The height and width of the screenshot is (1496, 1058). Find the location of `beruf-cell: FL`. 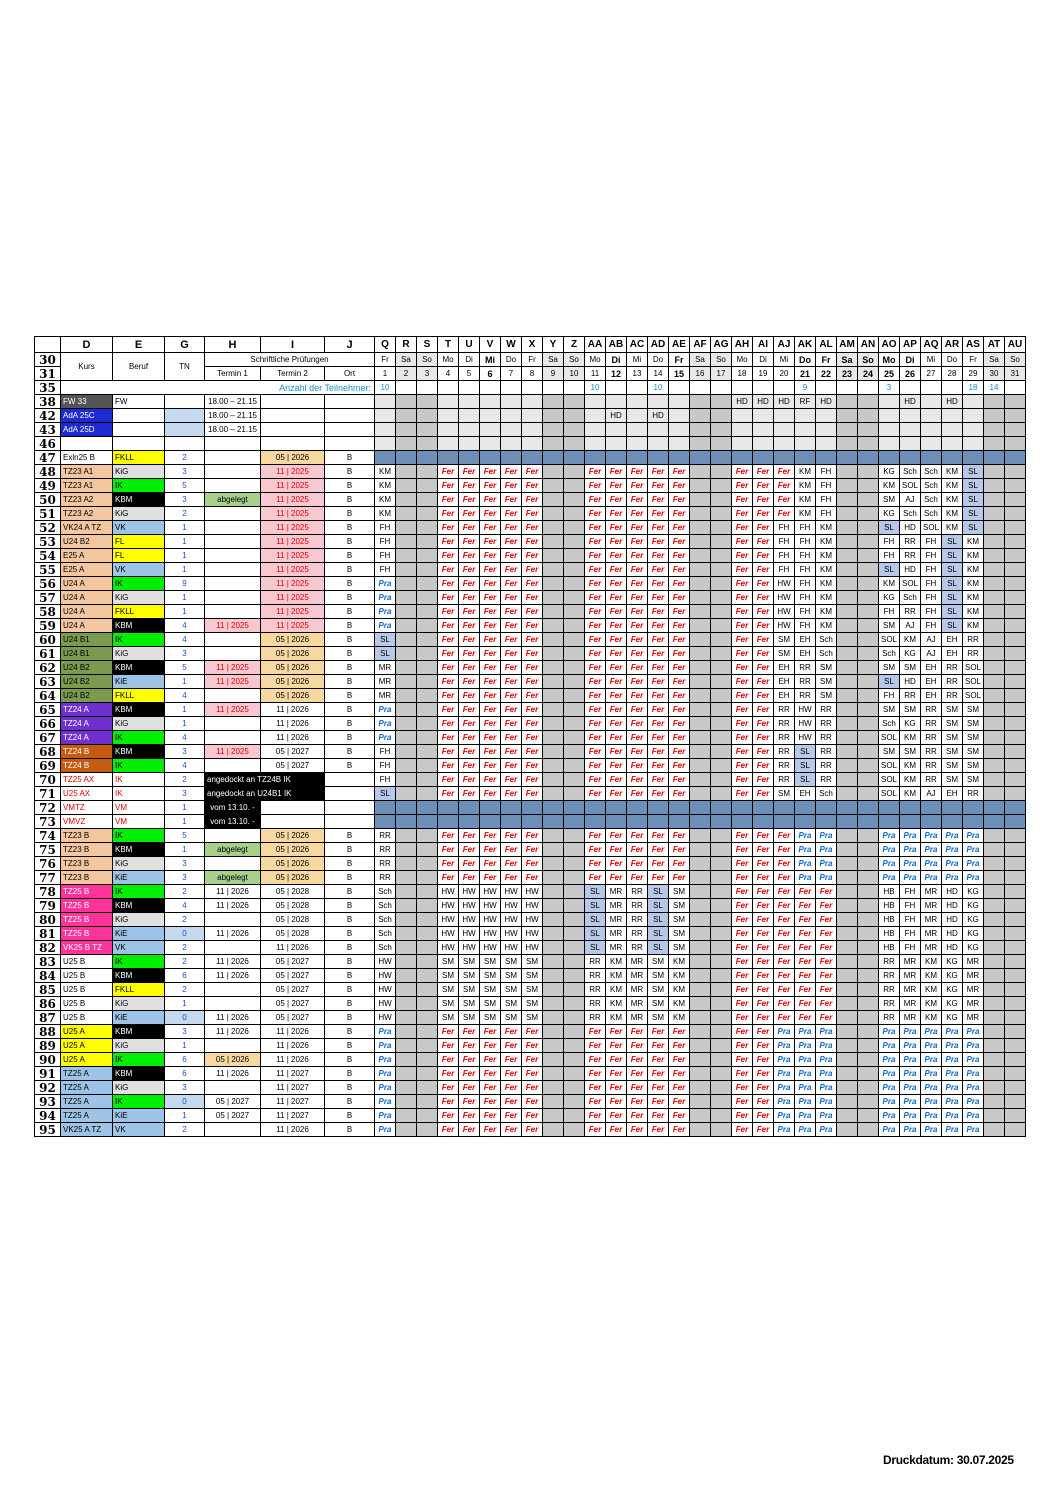

beruf-cell: FL is located at coordinates (138, 541).